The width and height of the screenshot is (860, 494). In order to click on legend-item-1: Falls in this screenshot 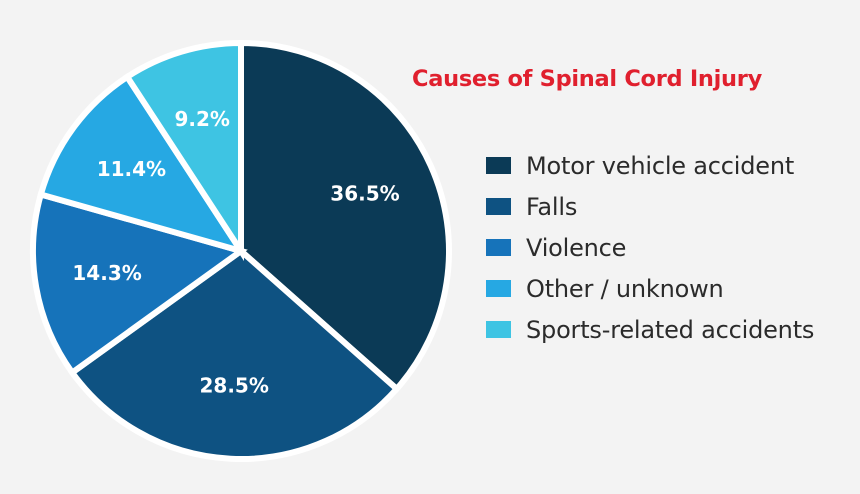, I will do `click(650, 206)`.